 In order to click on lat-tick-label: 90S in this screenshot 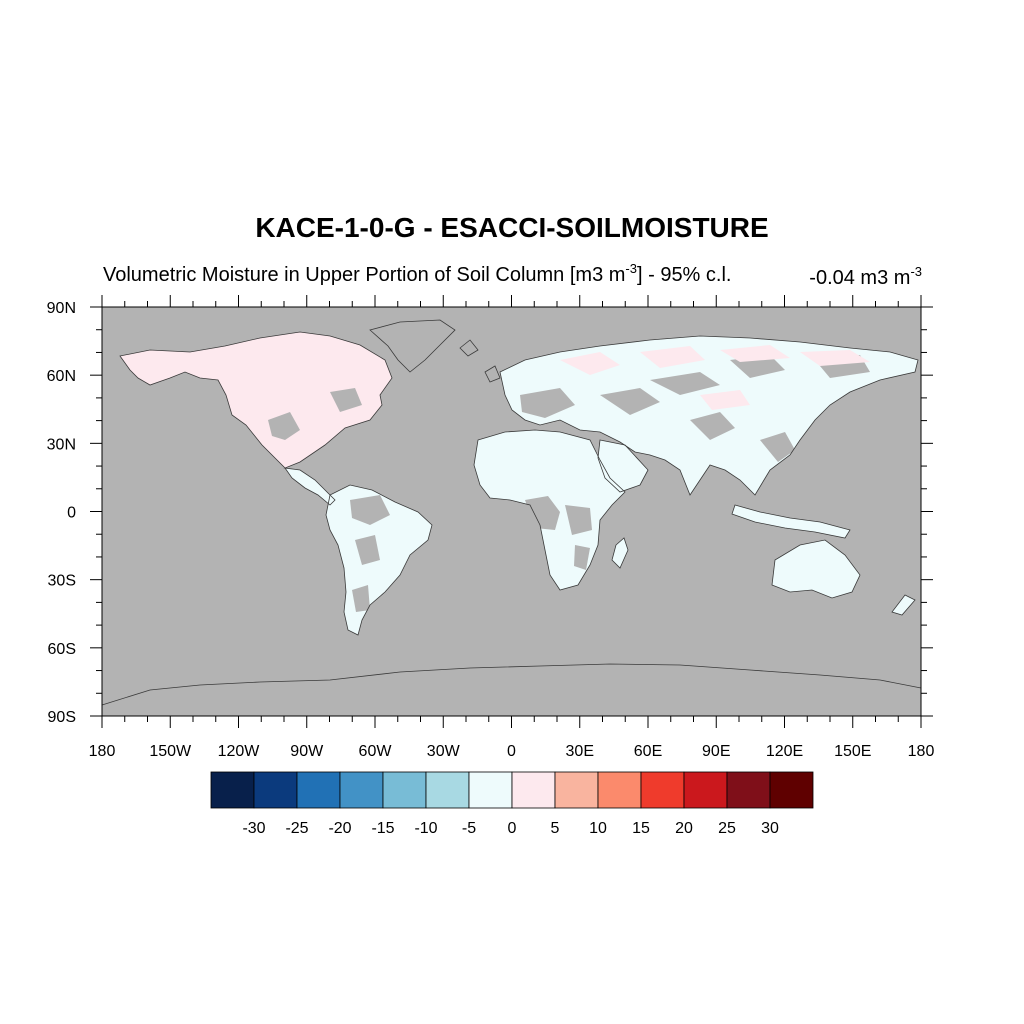, I will do `click(62, 717)`.